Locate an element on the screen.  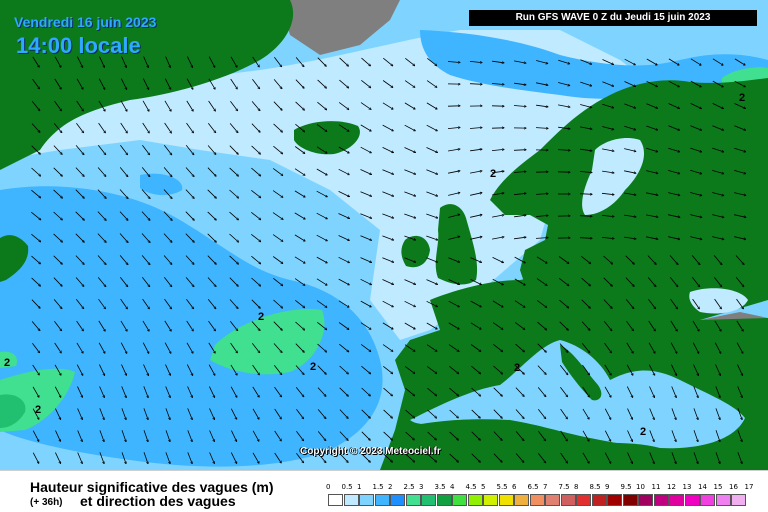
legend-label: 9 is located at coordinates (607, 487).